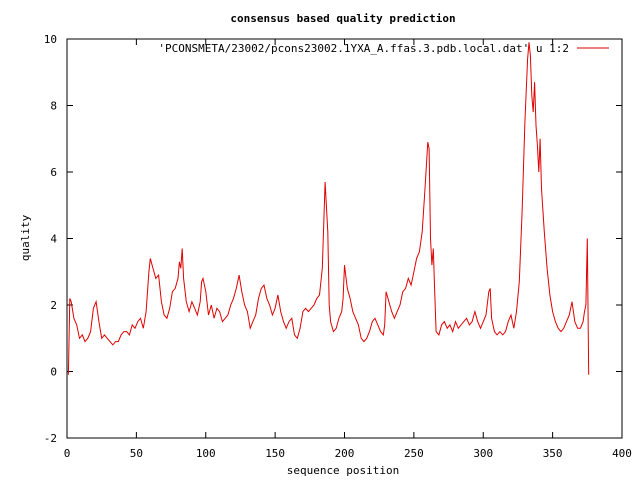  What do you see at coordinates (342, 18) in the screenshot?
I see `chart-title: consensus based quality prediction` at bounding box center [342, 18].